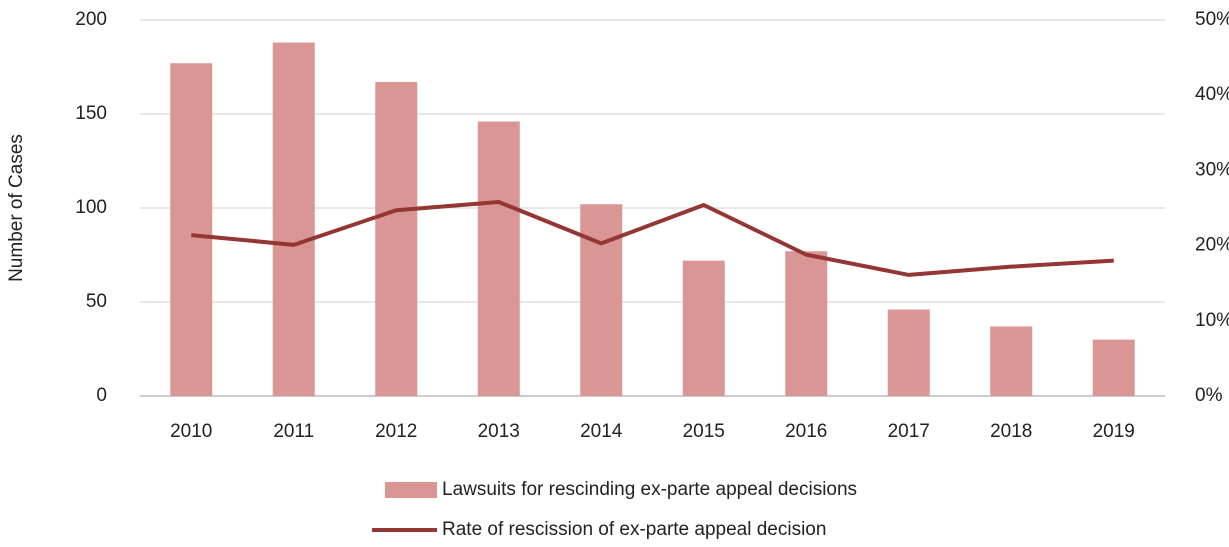 This screenshot has height=547, width=1229. I want to click on y-tick-label: 200, so click(91, 19).